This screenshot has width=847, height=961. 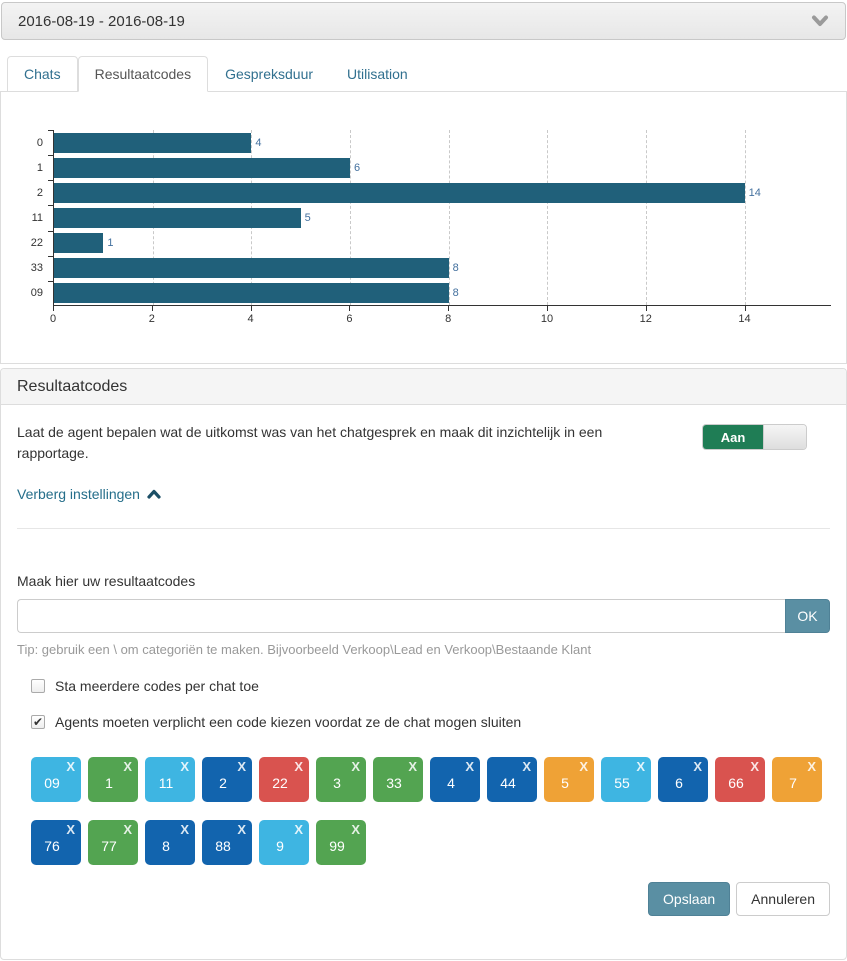 What do you see at coordinates (151, 319) in the screenshot?
I see `x-axis-tick-label: 2` at bounding box center [151, 319].